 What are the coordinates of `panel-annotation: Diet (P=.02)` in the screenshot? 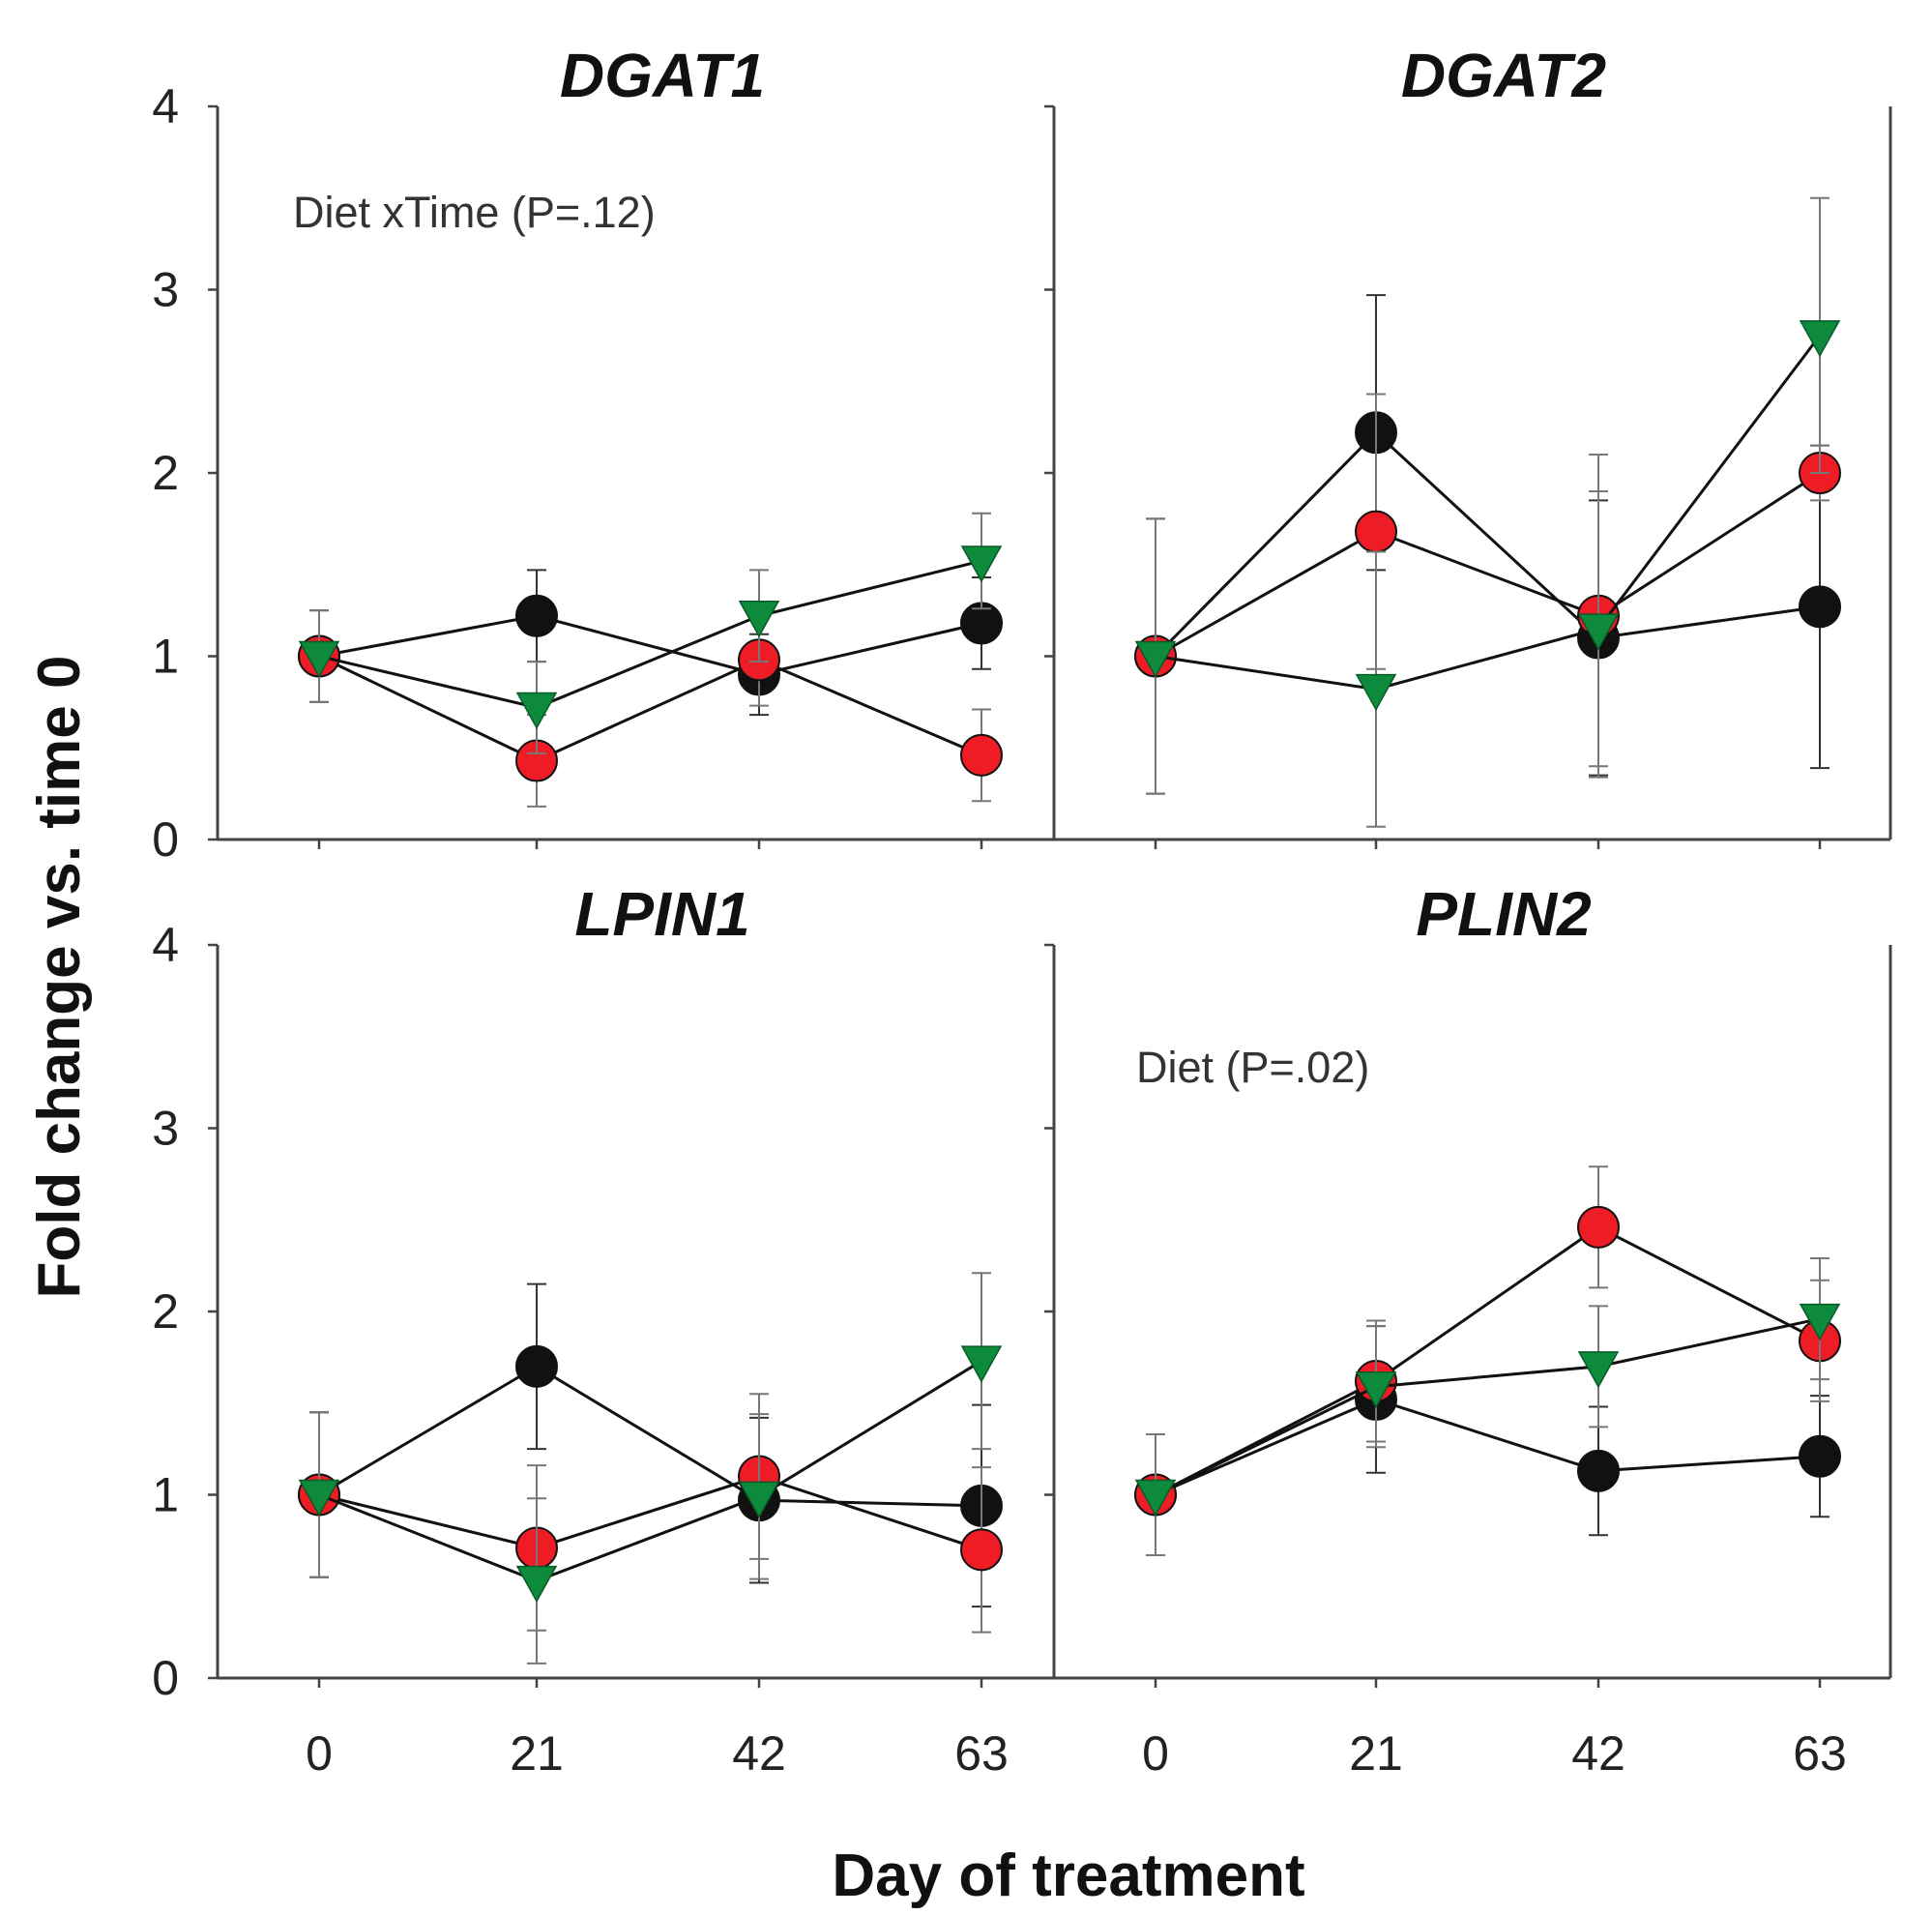 It's located at (1252, 1067).